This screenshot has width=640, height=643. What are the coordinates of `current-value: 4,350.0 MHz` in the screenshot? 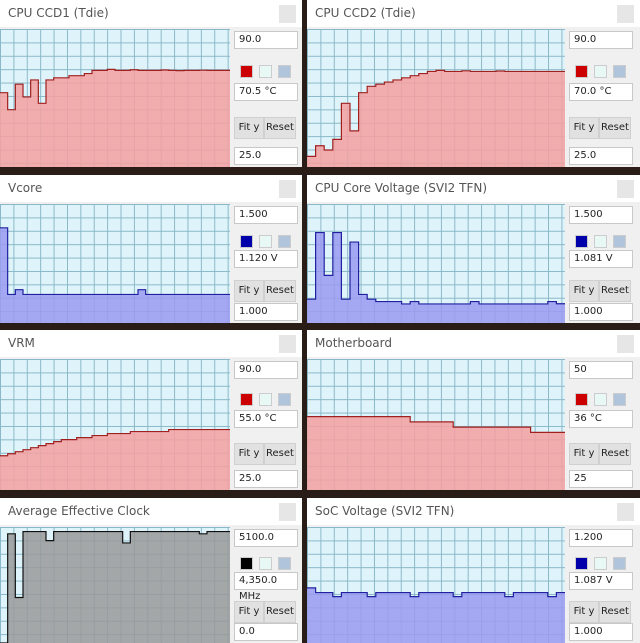 It's located at (266, 587).